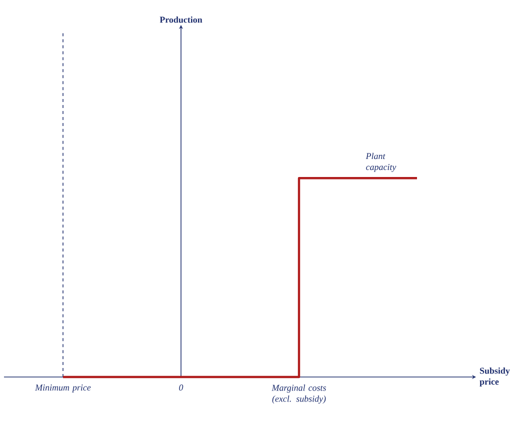  Describe the element at coordinates (495, 377) in the screenshot. I see `x-axis-title: Subsidy price` at that location.